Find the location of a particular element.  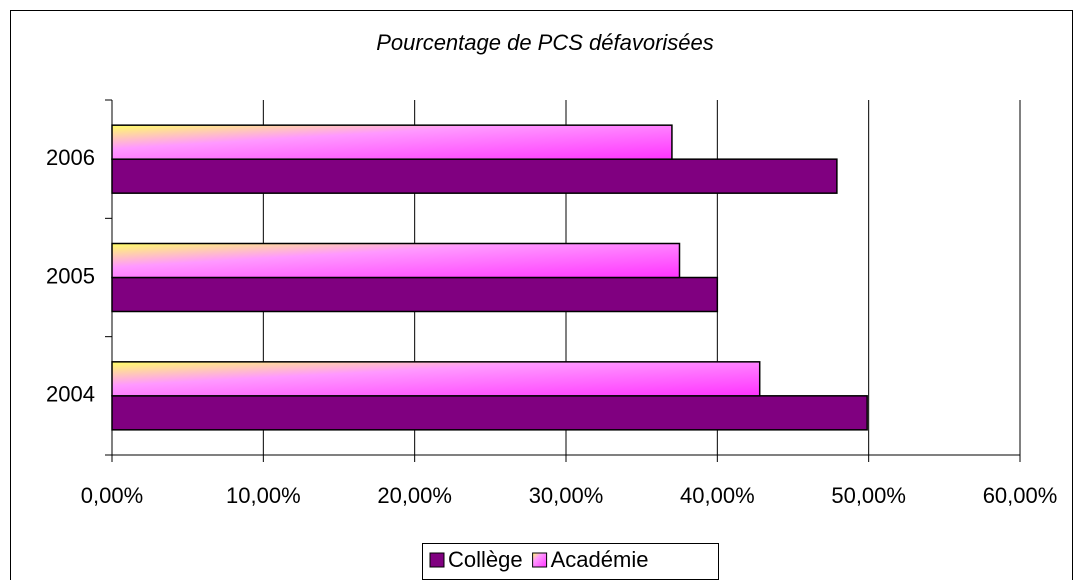

legend-label: Académie is located at coordinates (600, 559).